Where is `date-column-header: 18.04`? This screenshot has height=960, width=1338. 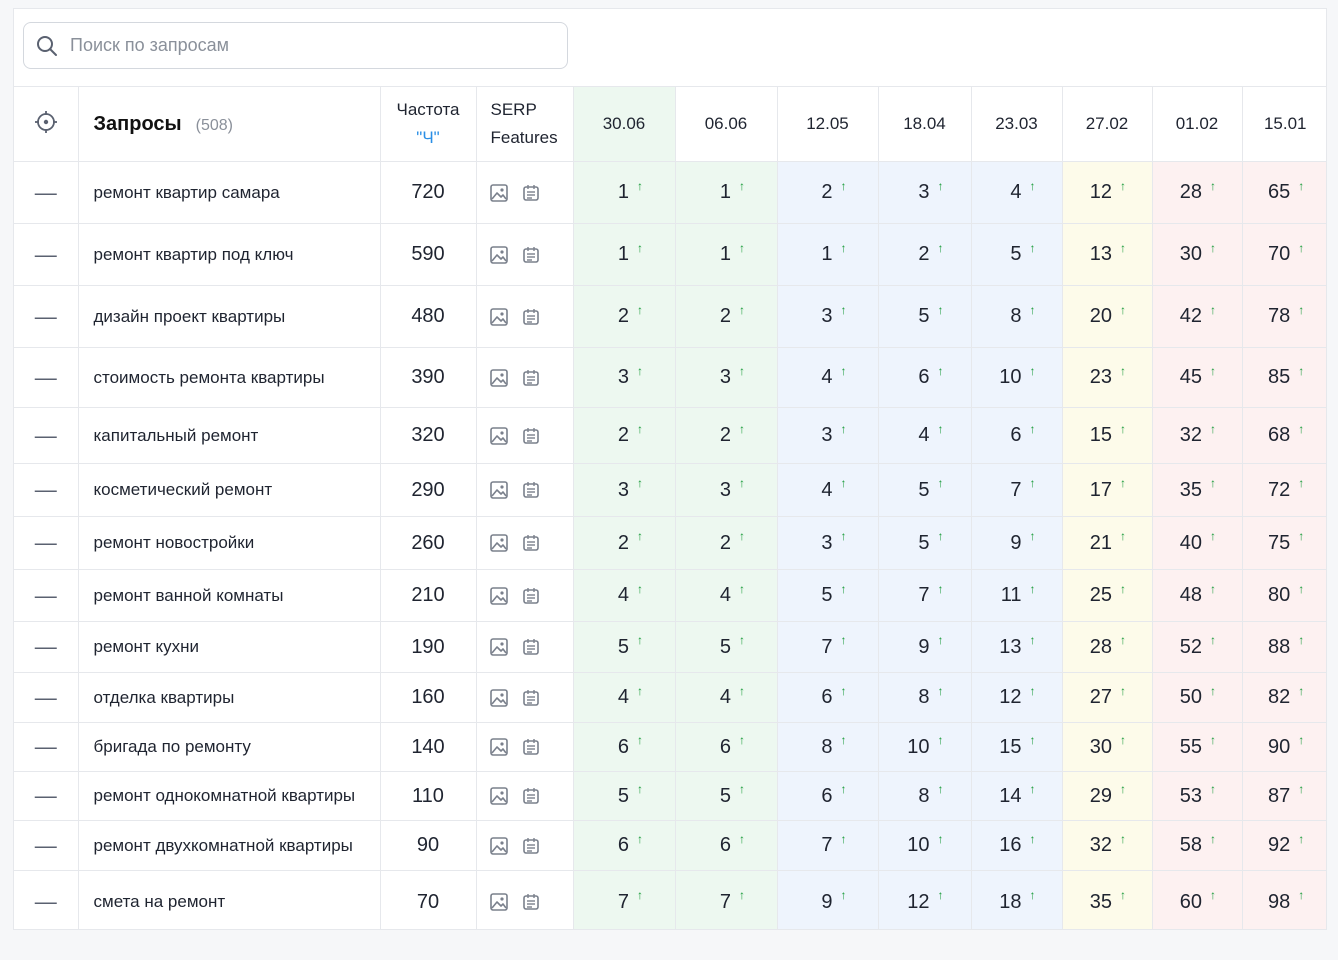
date-column-header: 18.04 is located at coordinates (925, 124).